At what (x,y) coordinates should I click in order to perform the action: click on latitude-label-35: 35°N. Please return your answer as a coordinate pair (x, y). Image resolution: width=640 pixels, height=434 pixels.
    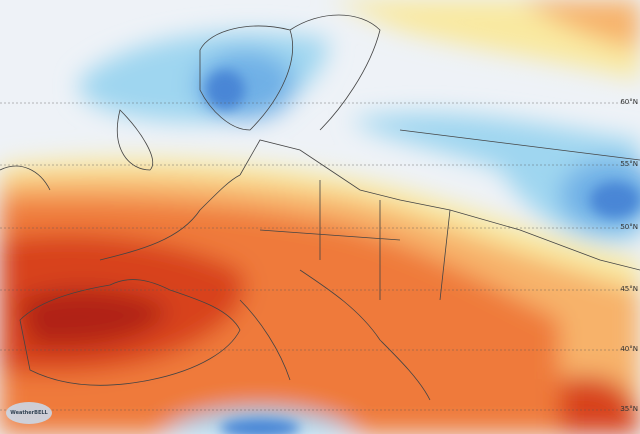
    Looking at the image, I should click on (629, 409).